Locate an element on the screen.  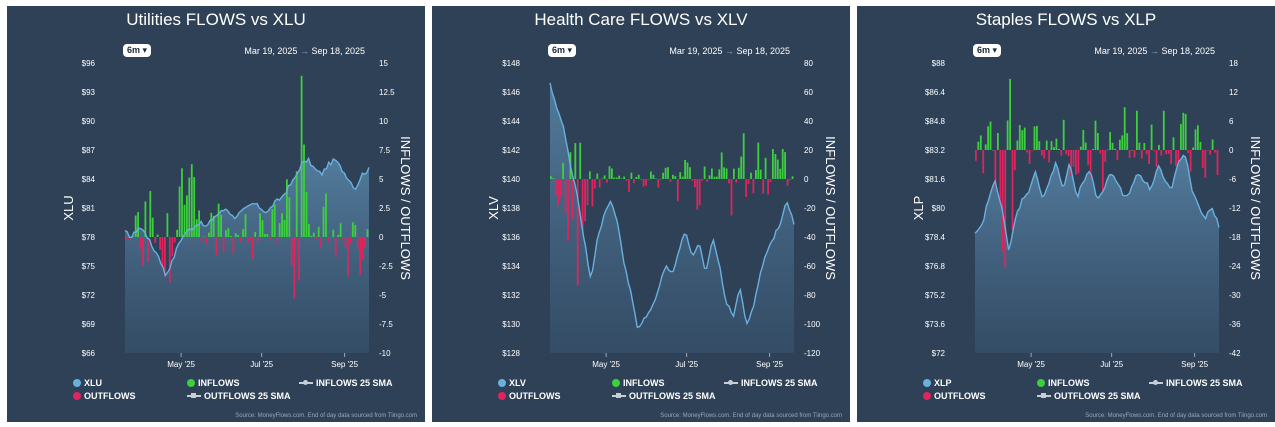
legend-price: XLU is located at coordinates (87, 383).